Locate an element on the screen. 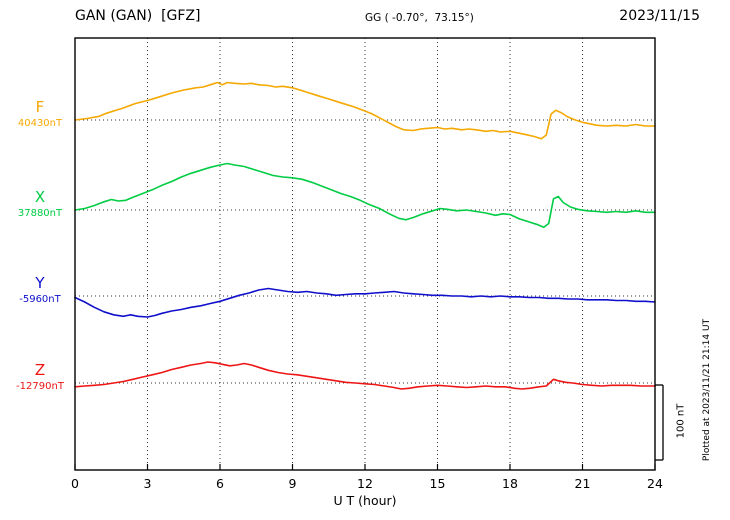 The height and width of the screenshot is (520, 730). plotted-at-note: Plotted at 2023/11/21 21:14 UT is located at coordinates (707, 390).